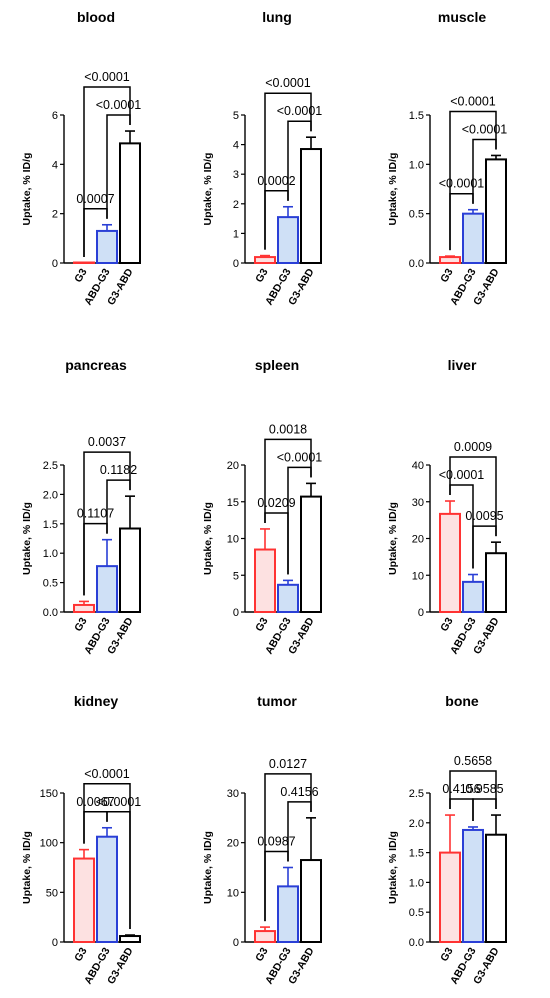 Image resolution: width=550 pixels, height=998 pixels. I want to click on y-tick-label: 3, so click(236, 175).